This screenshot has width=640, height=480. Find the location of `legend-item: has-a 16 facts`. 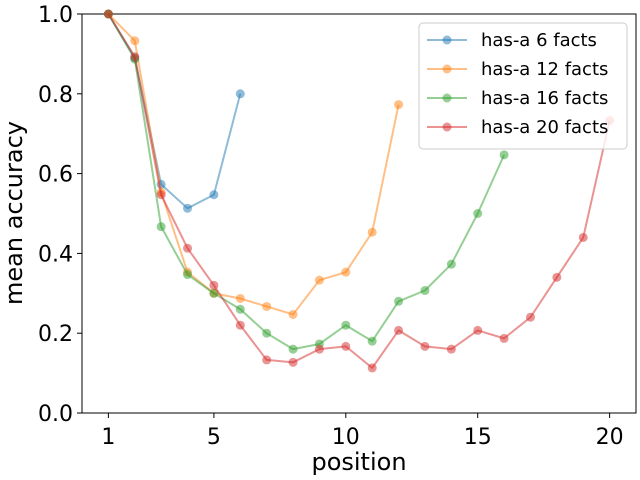

legend-item: has-a 16 facts is located at coordinates (517, 98).